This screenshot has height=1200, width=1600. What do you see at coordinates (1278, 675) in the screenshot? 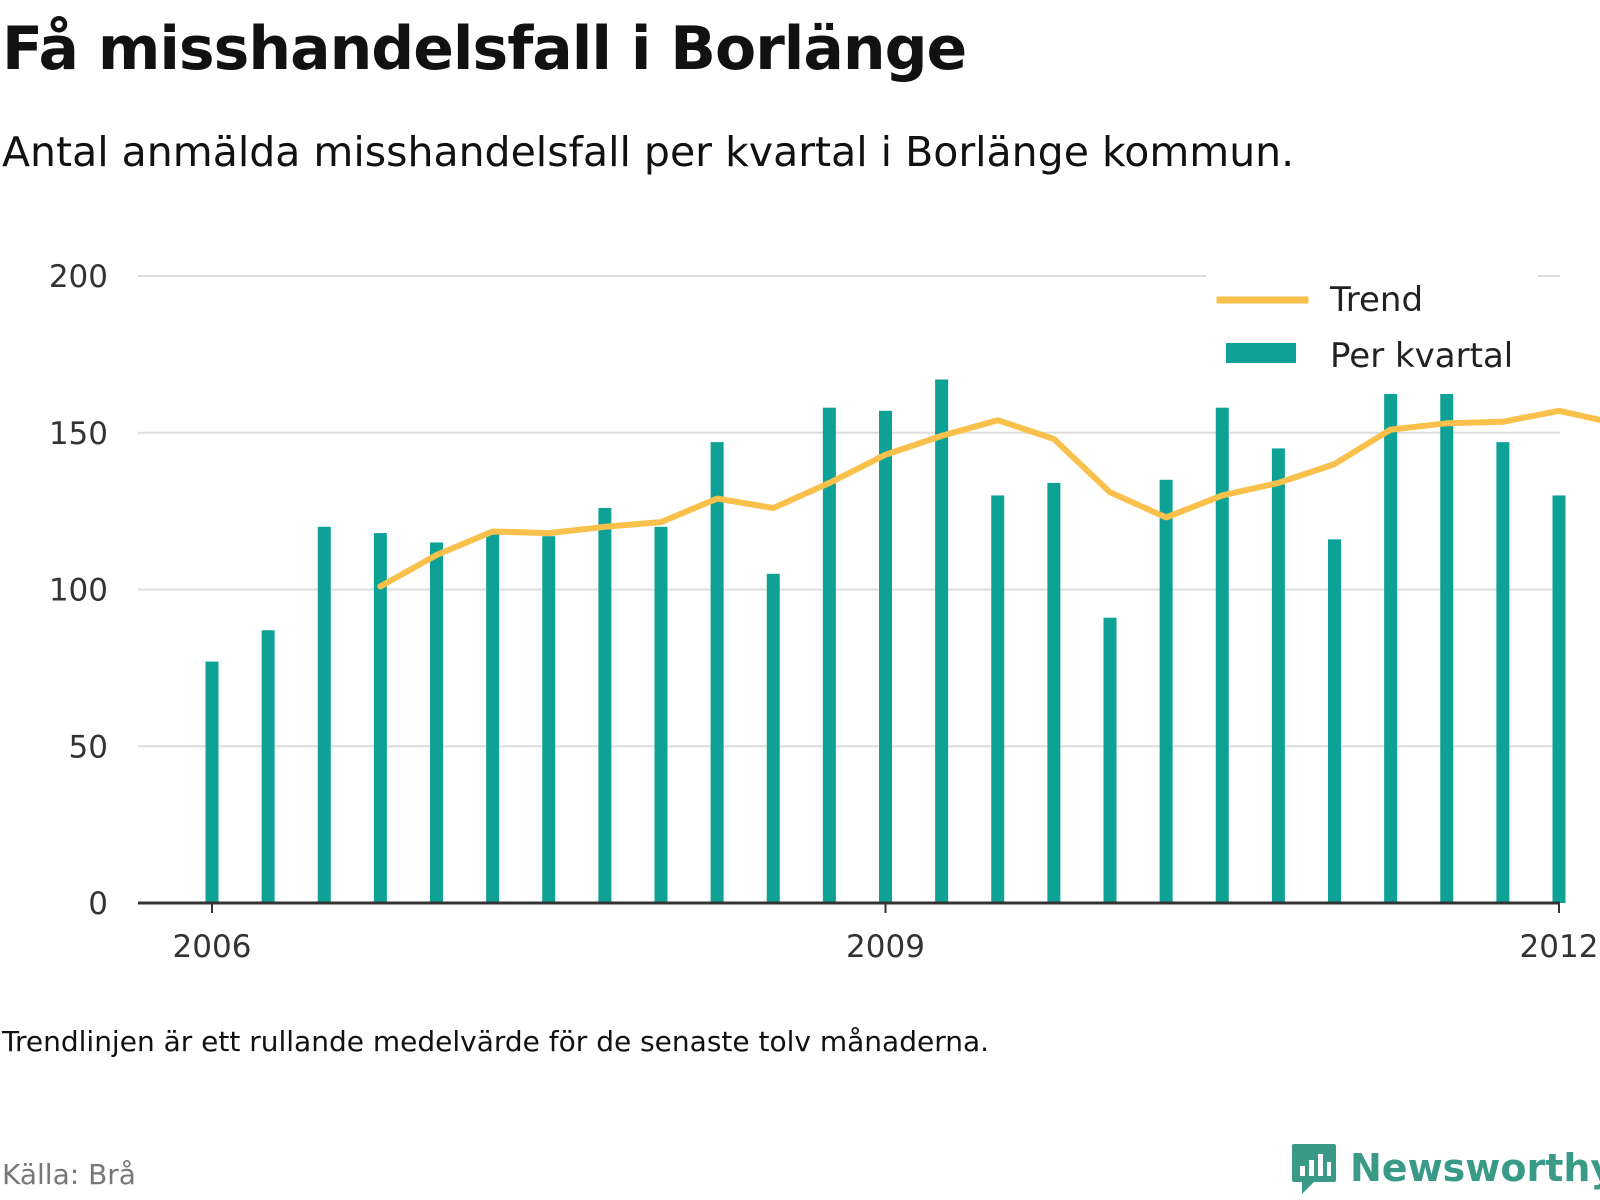
I see `bar-q20` at bounding box center [1278, 675].